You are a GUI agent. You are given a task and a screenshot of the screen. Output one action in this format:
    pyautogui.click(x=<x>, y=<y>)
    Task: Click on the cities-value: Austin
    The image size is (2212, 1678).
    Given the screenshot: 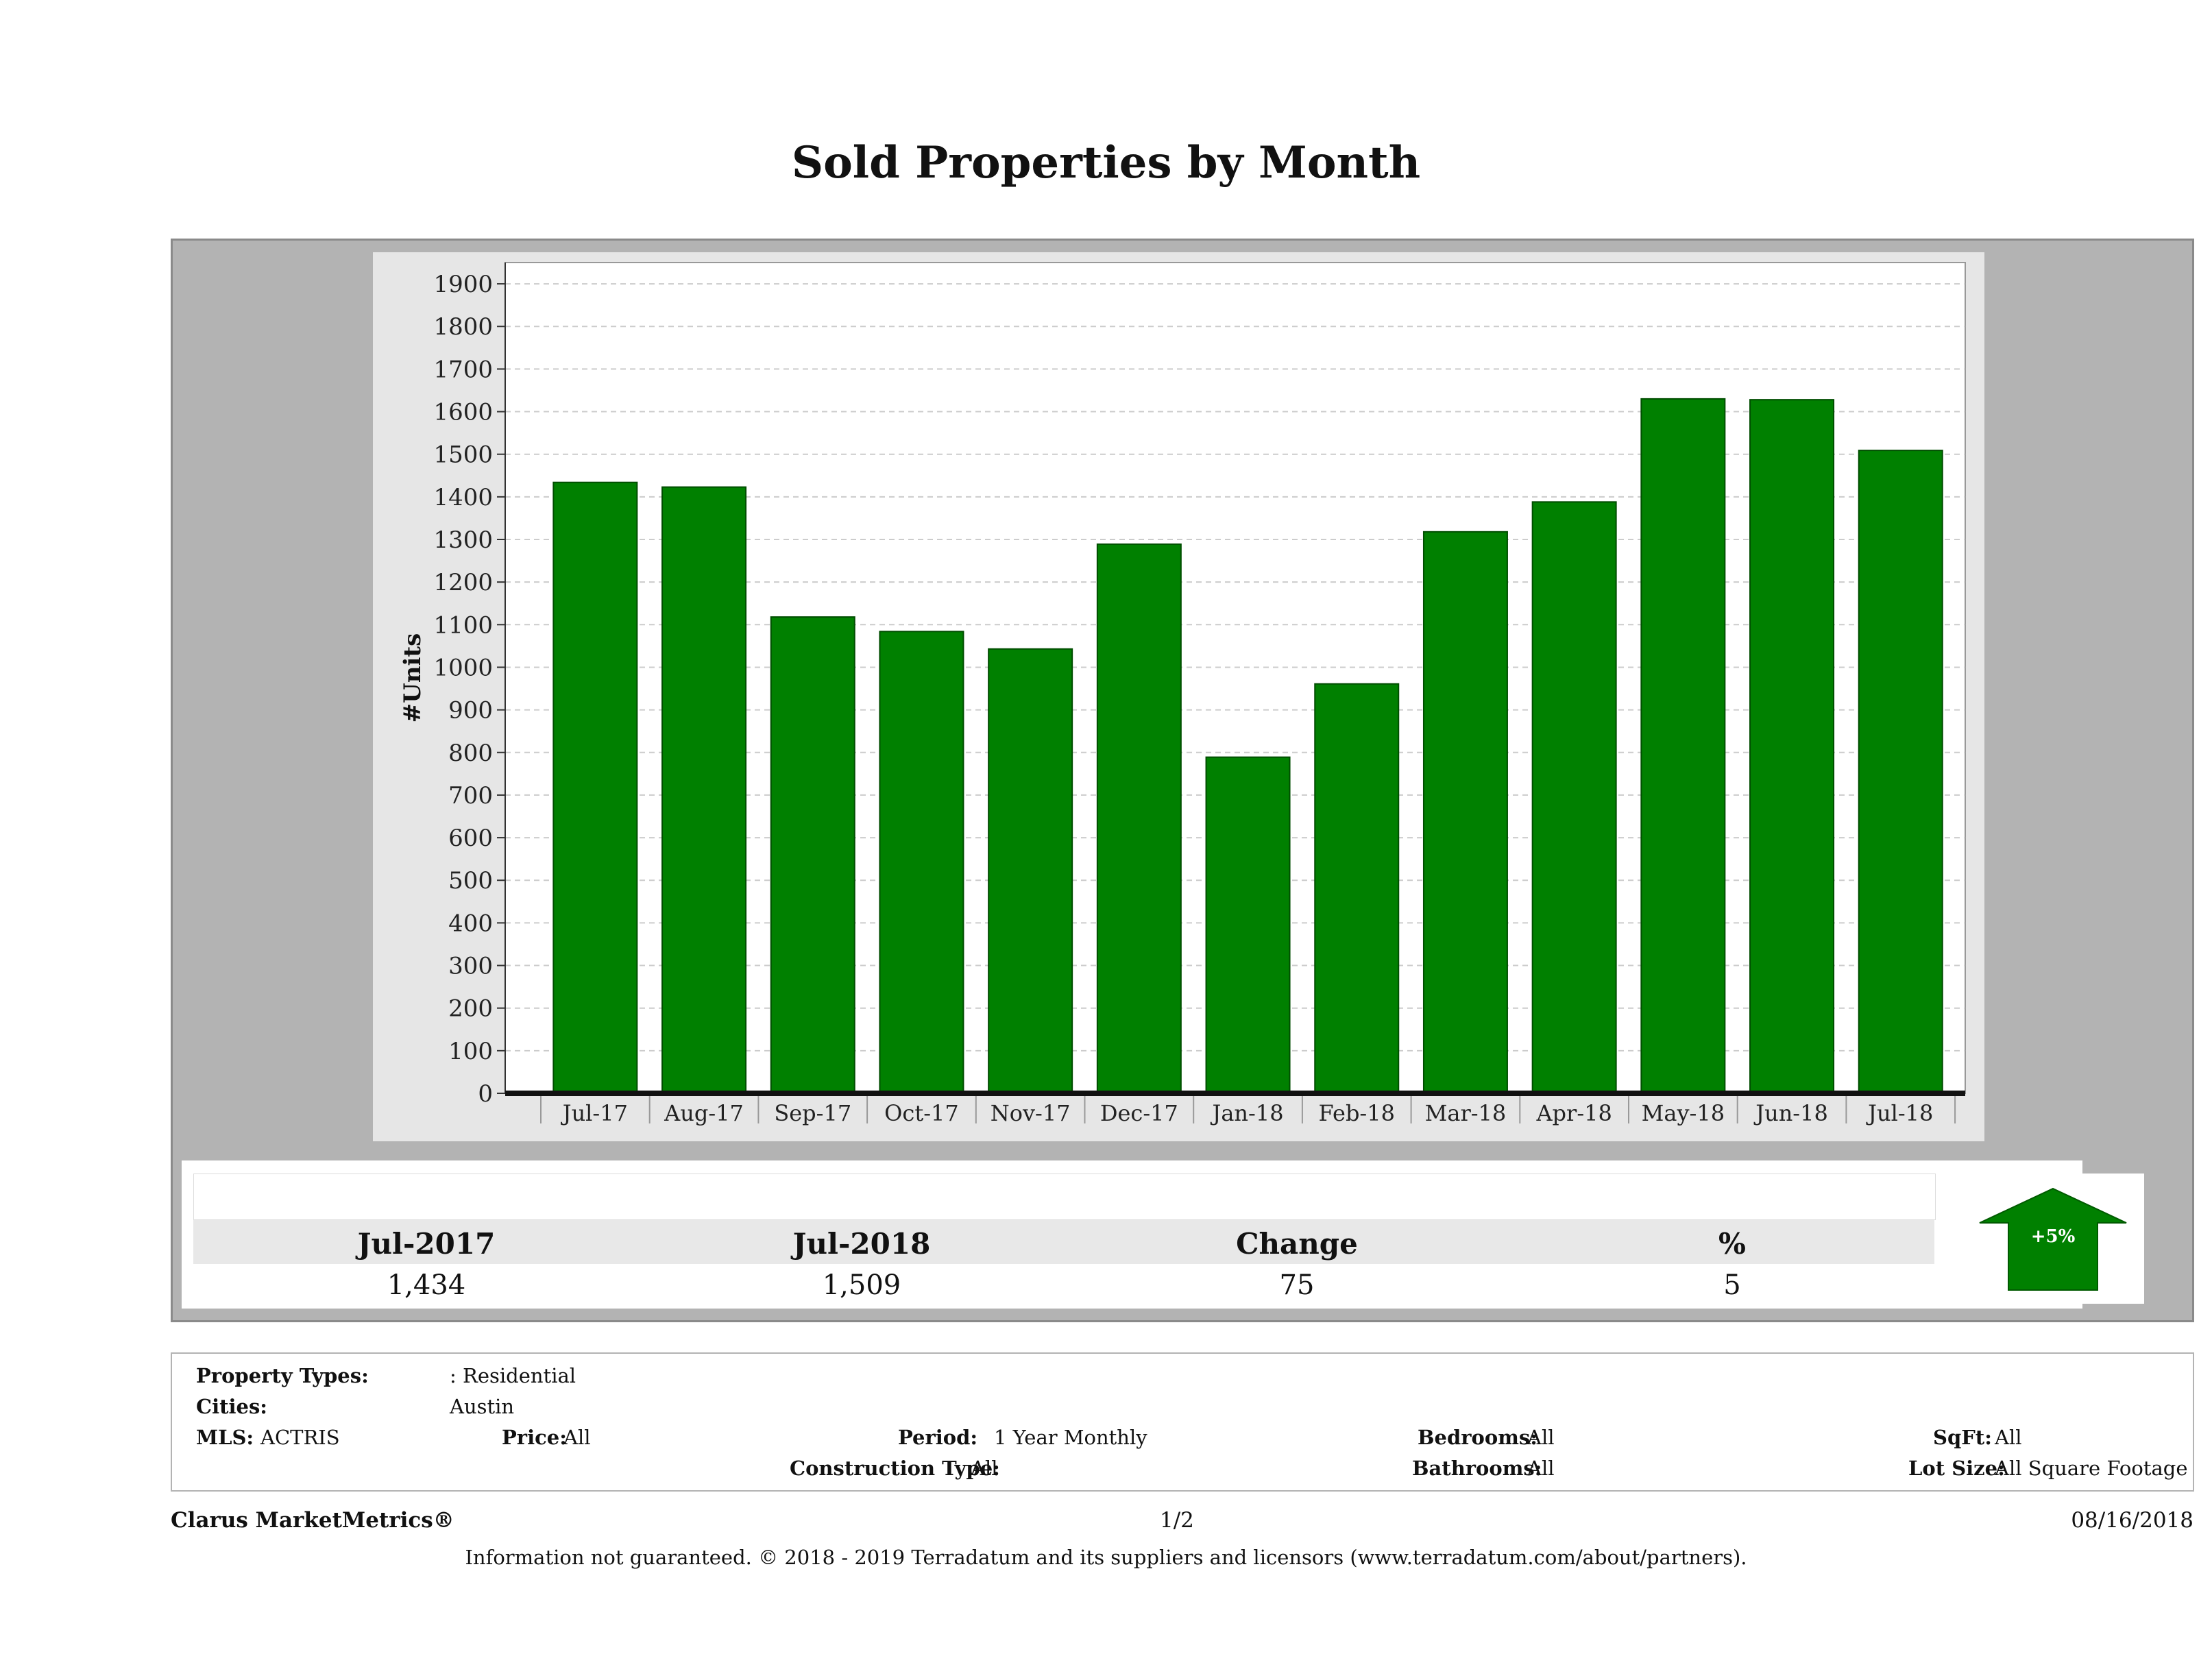 What is the action you would take?
    pyautogui.click(x=482, y=1407)
    